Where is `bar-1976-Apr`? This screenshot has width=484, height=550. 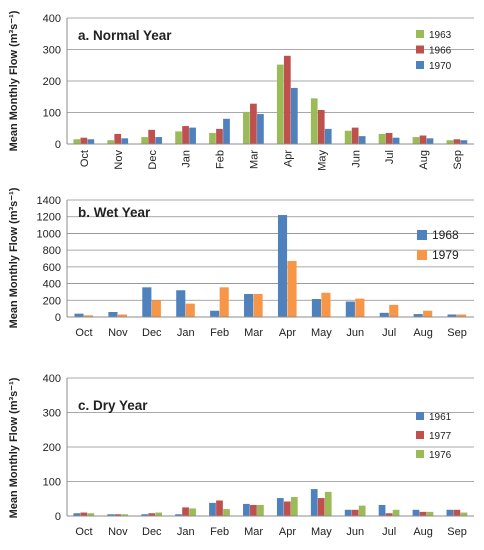
bar-1976-Apr is located at coordinates (294, 506).